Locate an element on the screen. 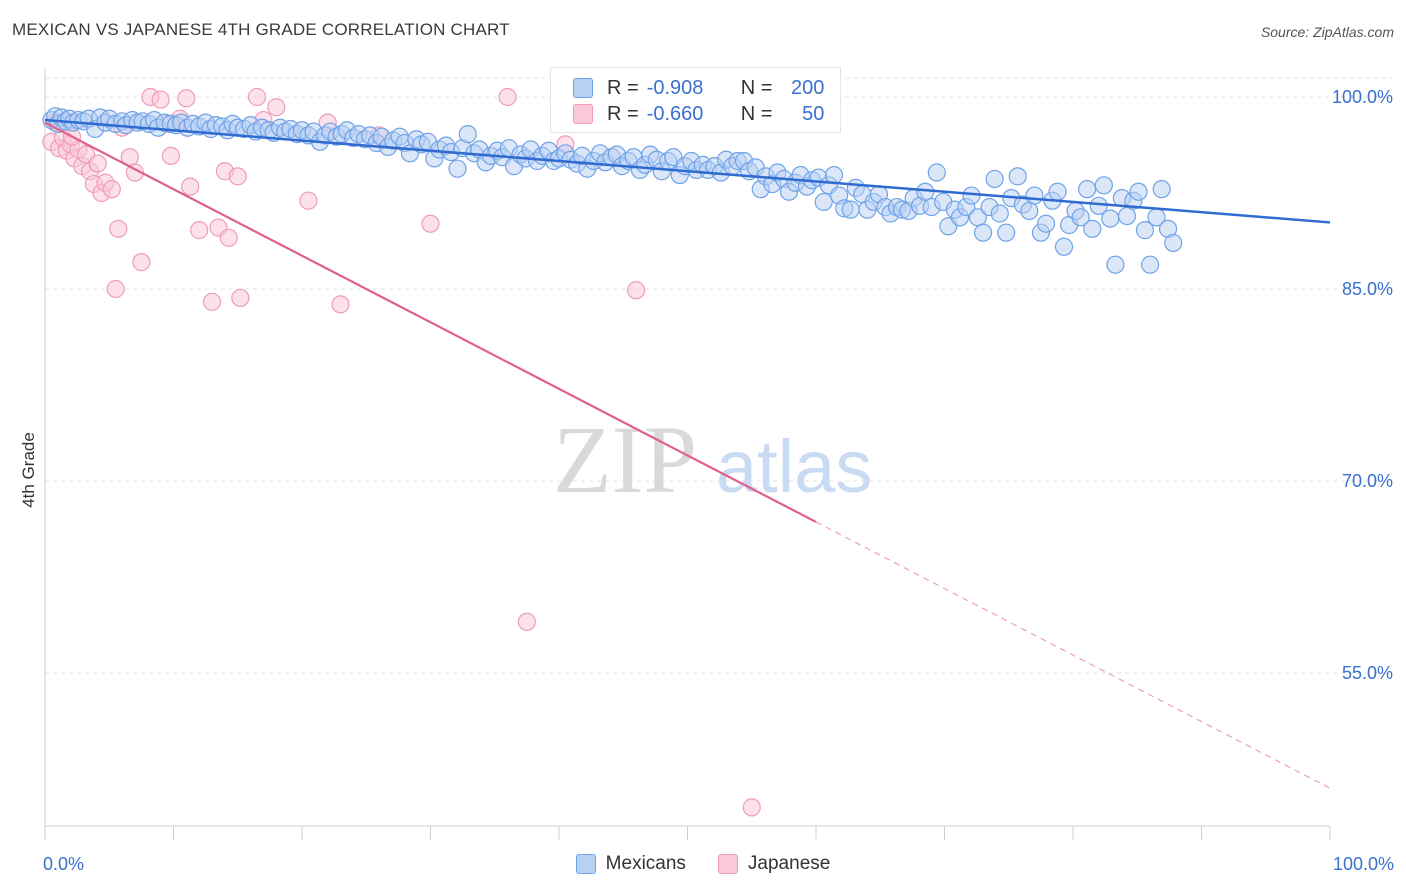 This screenshot has height=892, width=1406. legend-r-value: -0.908 is located at coordinates (675, 87).